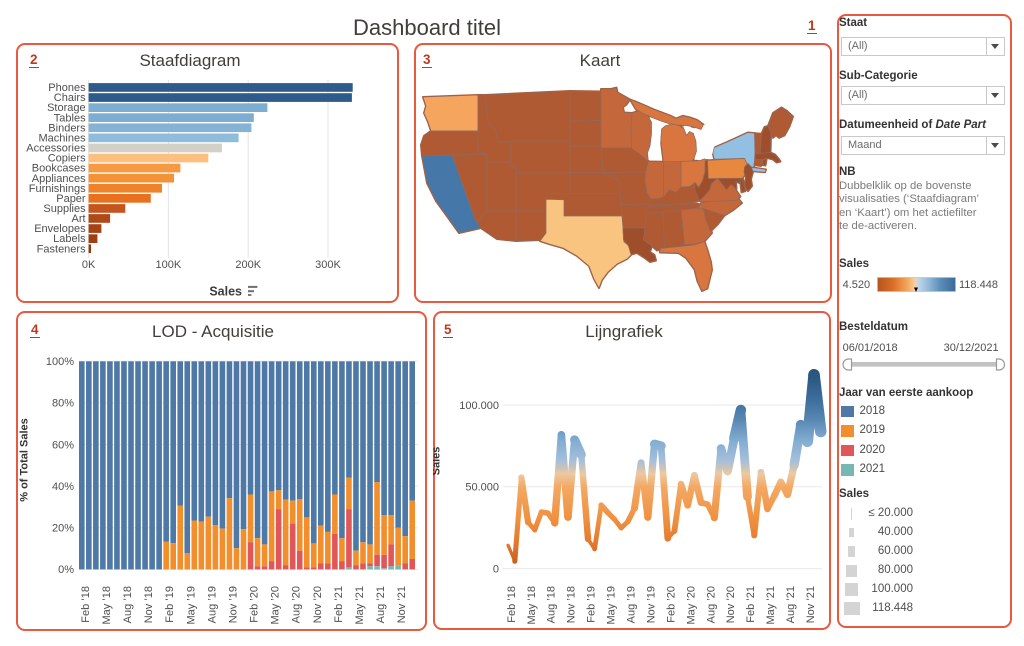 The height and width of the screenshot is (646, 1024). Describe the element at coordinates (63, 487) in the screenshot. I see `svg-text: 40%` at that location.